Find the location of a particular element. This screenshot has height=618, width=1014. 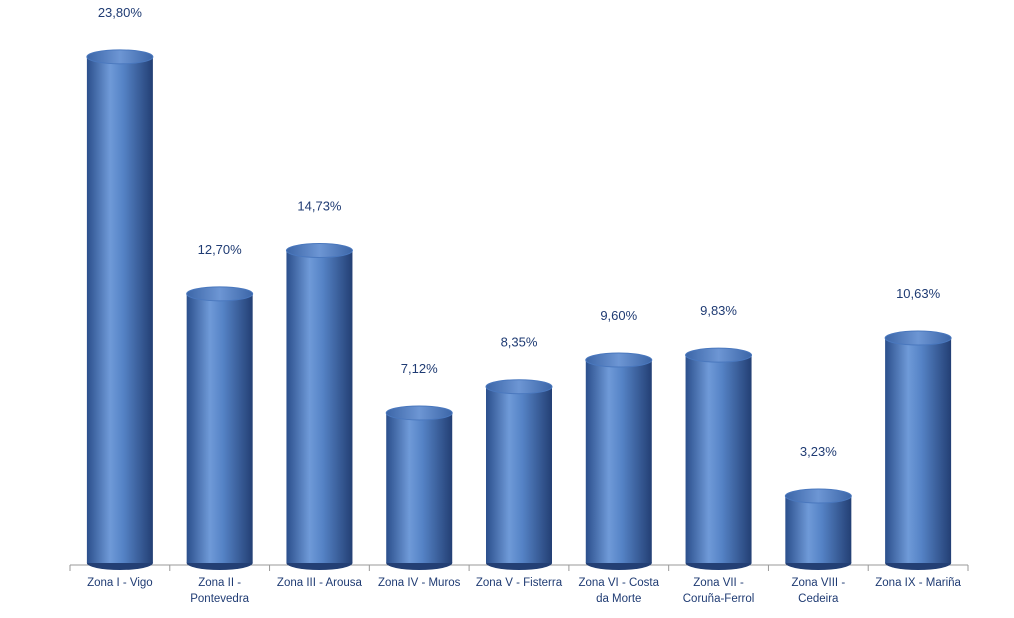

x-tick-label: Zona III - Arousa is located at coordinates (319, 583).